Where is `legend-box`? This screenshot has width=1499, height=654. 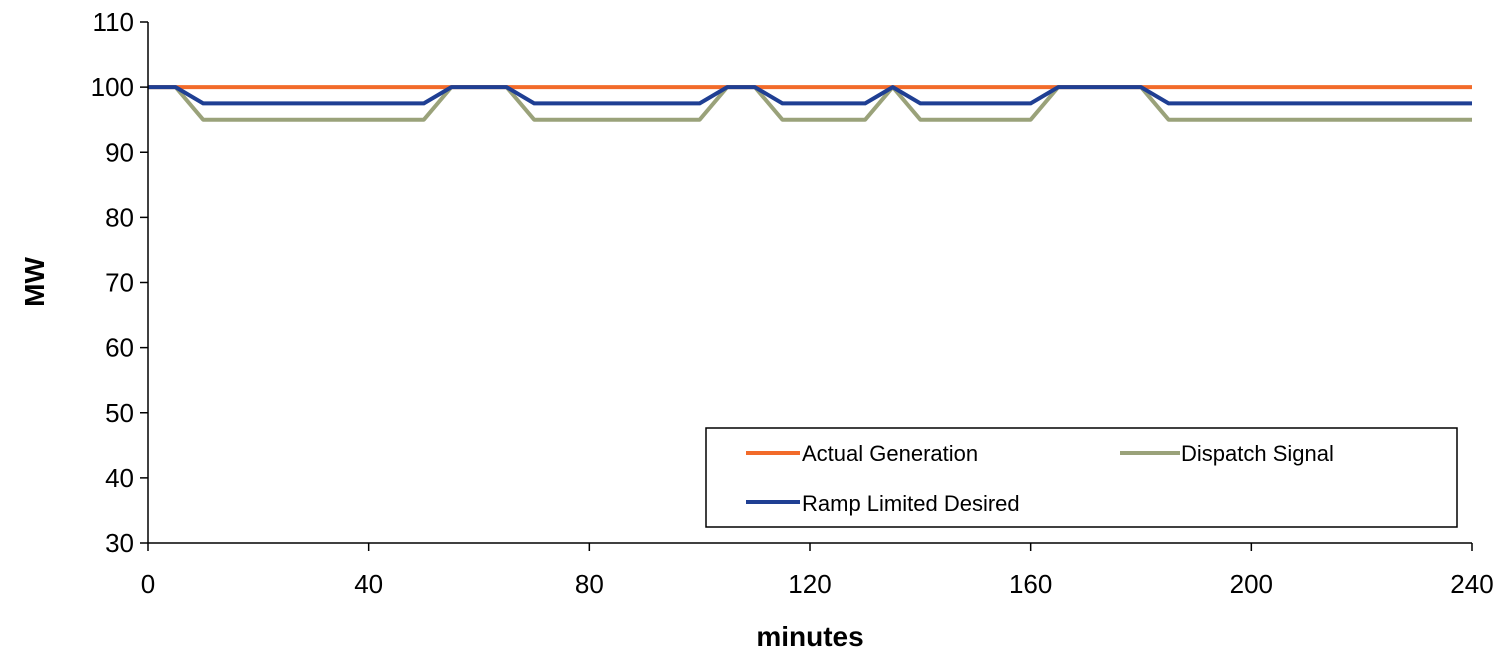
legend-box is located at coordinates (1081, 477).